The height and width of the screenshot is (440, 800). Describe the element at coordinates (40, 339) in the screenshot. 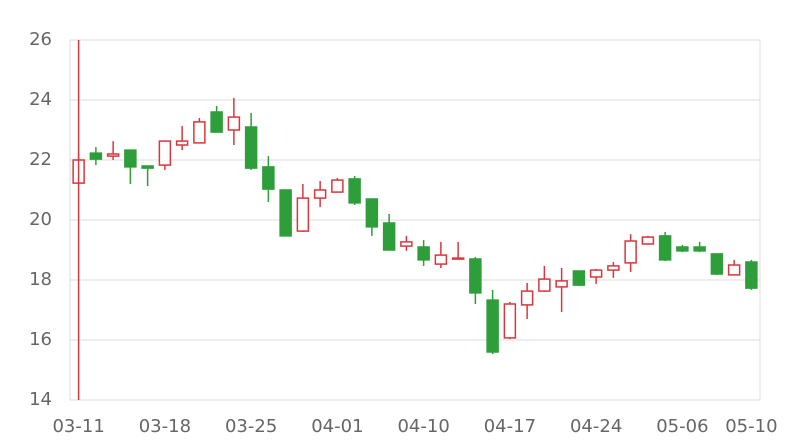

I see `y-tick-label: 16` at that location.